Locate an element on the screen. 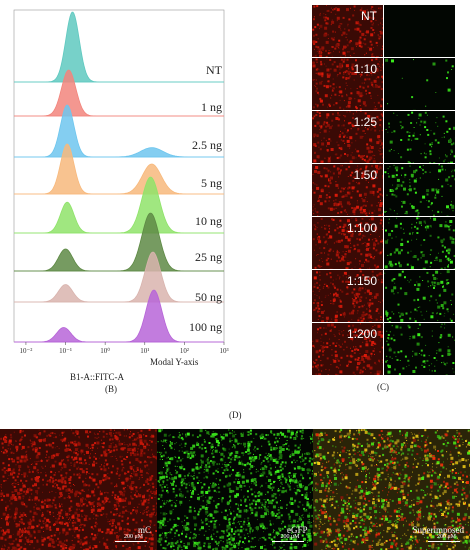 The height and width of the screenshot is (550, 470). panel-d-letter: (D) is located at coordinates (235, 415).